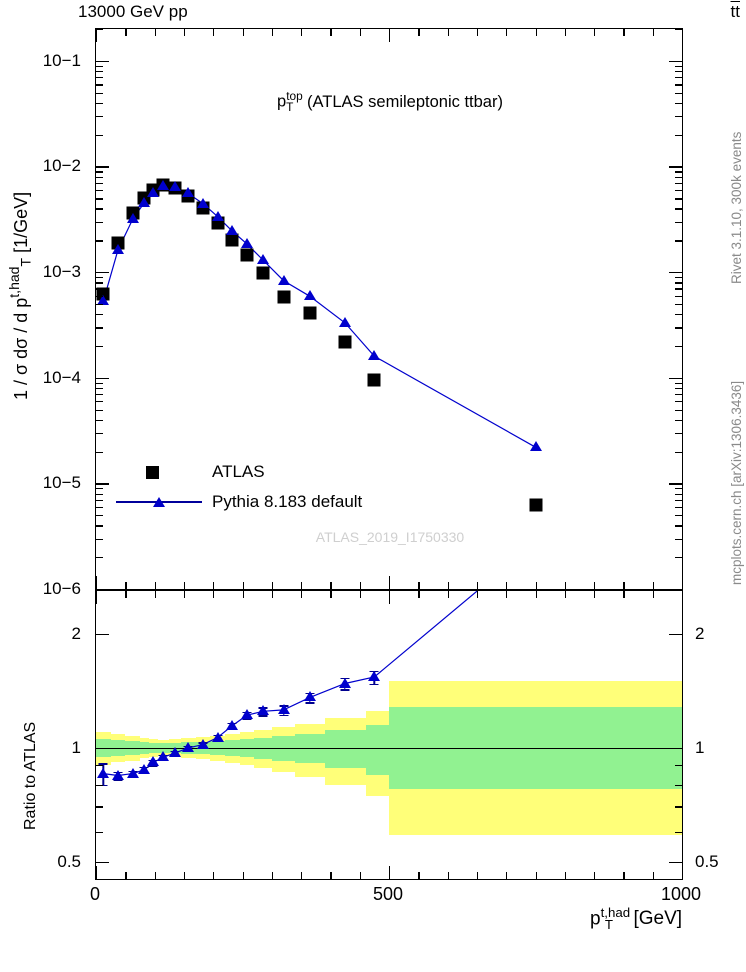 This screenshot has width=746, height=972. What do you see at coordinates (294, 96) in the screenshot?
I see `plot-title-sup: top` at bounding box center [294, 96].